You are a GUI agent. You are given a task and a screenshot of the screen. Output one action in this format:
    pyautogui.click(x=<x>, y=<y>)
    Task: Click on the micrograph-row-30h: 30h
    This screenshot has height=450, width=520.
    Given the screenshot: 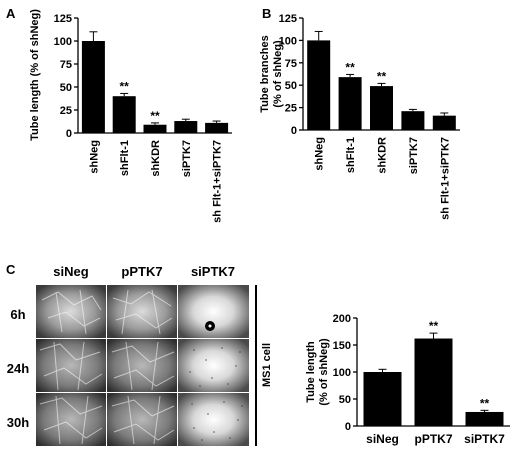 What is the action you would take?
    pyautogui.click(x=18, y=422)
    